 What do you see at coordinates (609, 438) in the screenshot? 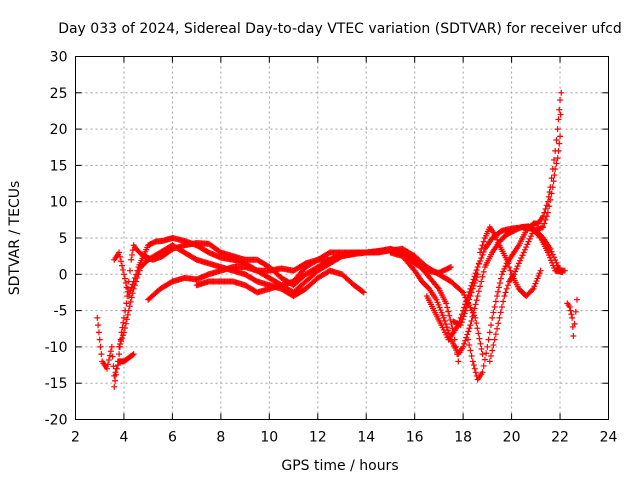
I see `x-tick-label: 24` at bounding box center [609, 438].